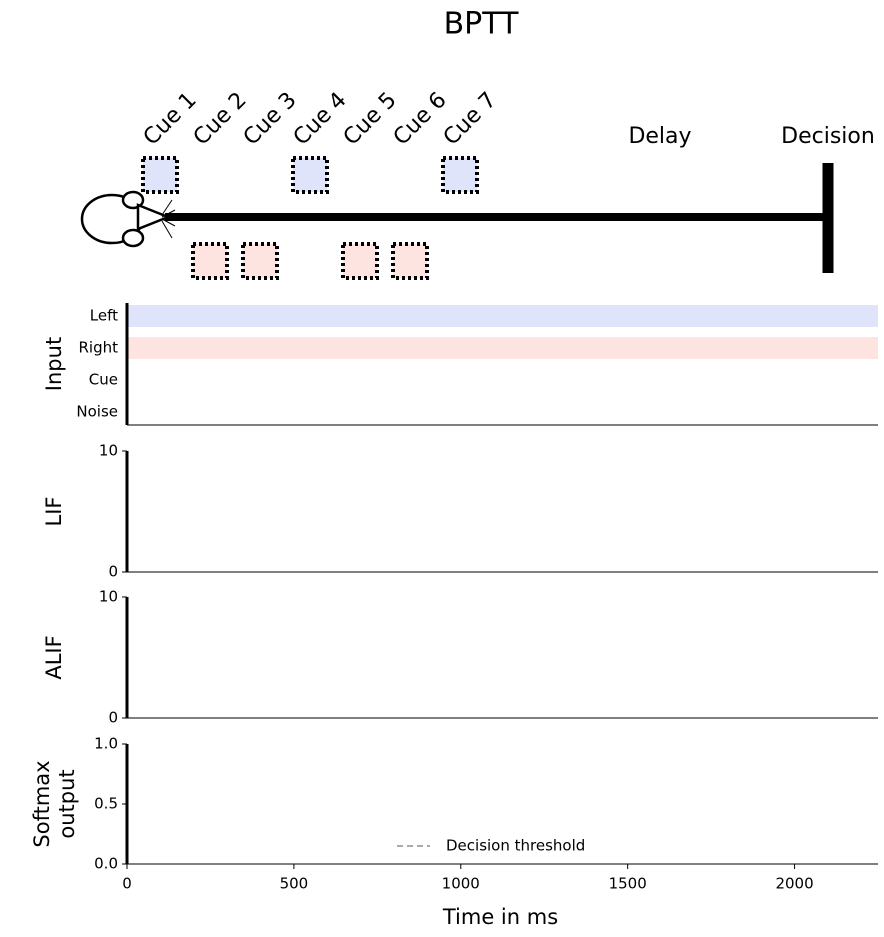 Image resolution: width=884 pixels, height=937 pixels. I want to click on x-axis-label: Time in ms, so click(500, 917).